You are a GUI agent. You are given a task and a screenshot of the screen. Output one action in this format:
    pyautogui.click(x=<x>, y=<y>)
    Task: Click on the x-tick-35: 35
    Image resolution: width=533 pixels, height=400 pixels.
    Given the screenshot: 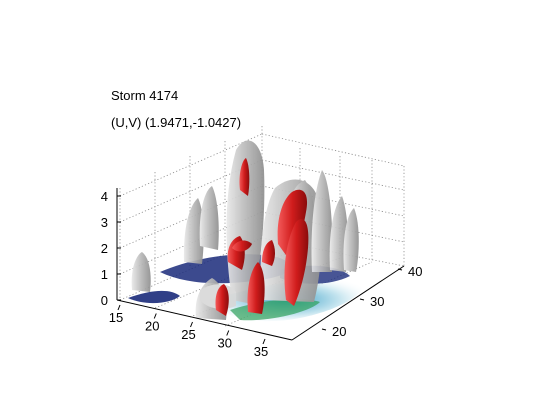 What is the action you would take?
    pyautogui.click(x=261, y=351)
    